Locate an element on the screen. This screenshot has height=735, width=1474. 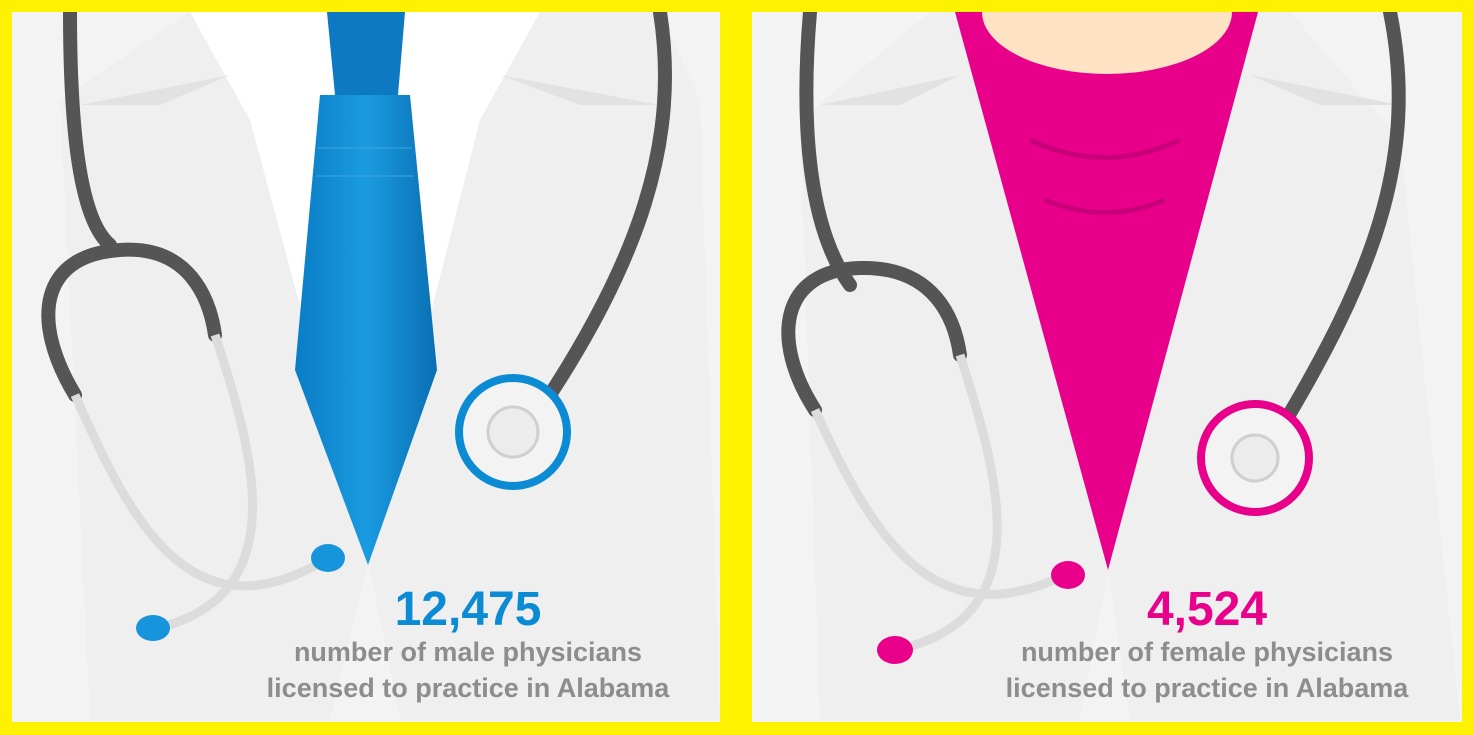
male-caption: licensed to practice in Alabama is located at coordinates (469, 688).